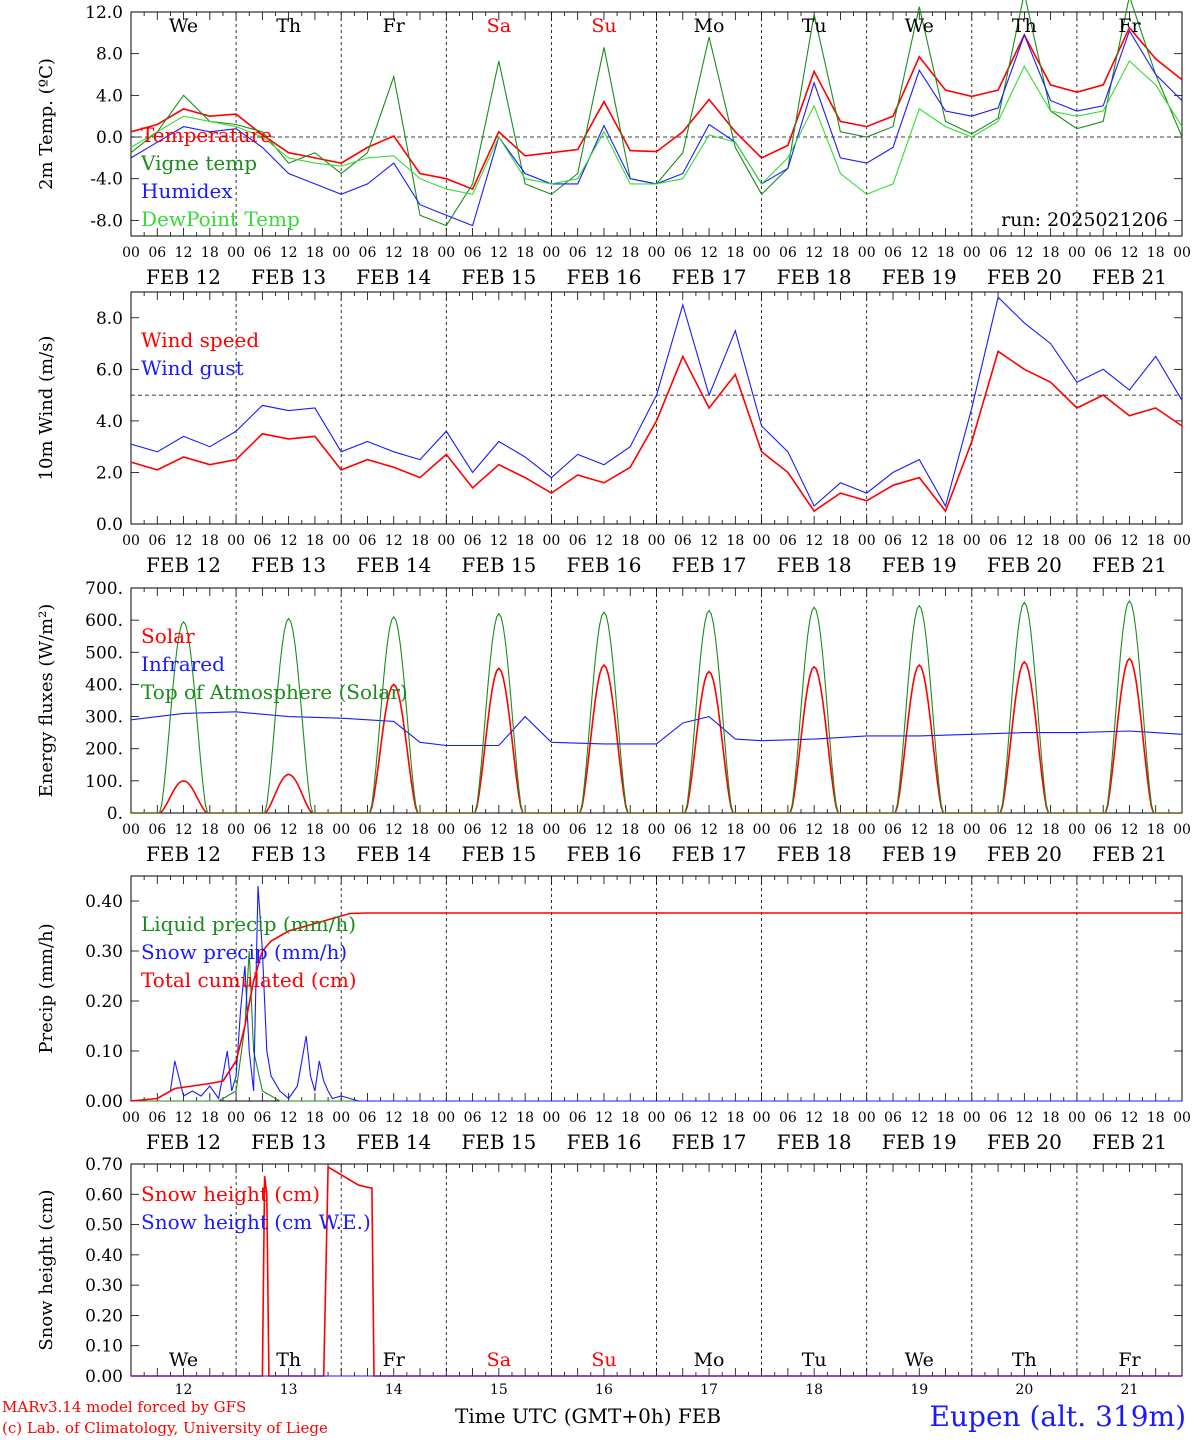 The height and width of the screenshot is (1440, 1194). I want to click on y-tick-label: 0.20, so click(104, 1316).